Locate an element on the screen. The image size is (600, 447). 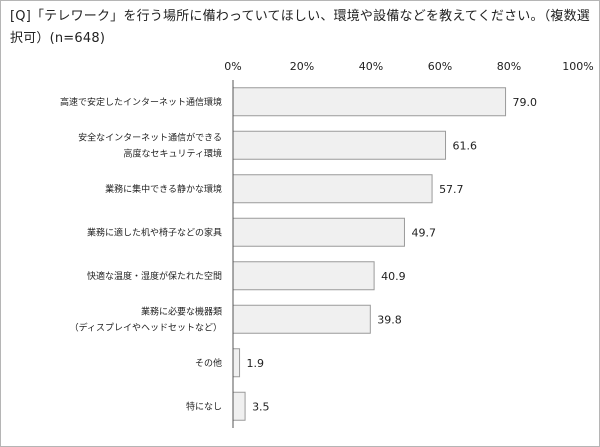
category-label: その他 is located at coordinates (208, 363).